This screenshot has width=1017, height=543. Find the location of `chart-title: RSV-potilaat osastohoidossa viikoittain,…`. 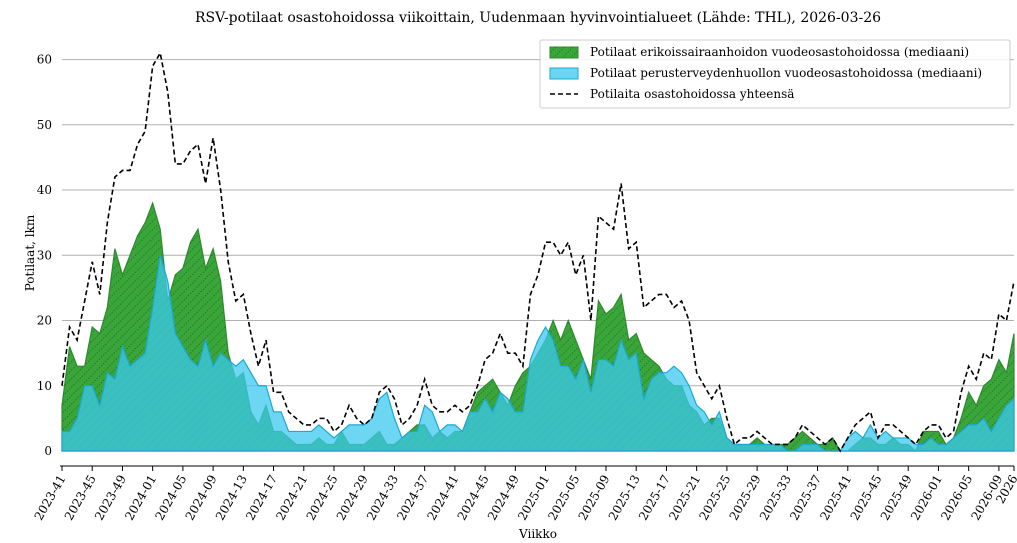

chart-title: RSV-potilaat osastohoidossa viikoittain,… is located at coordinates (538, 18).